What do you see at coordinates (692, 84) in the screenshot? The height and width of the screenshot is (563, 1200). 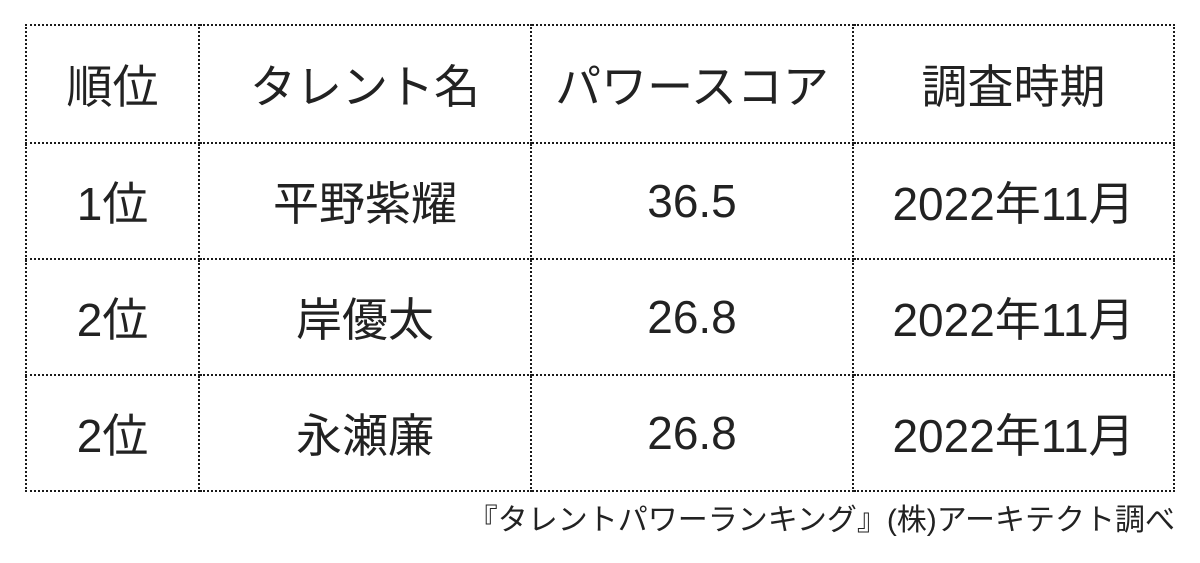 I see `header-cell-power-score: パワースコア` at bounding box center [692, 84].